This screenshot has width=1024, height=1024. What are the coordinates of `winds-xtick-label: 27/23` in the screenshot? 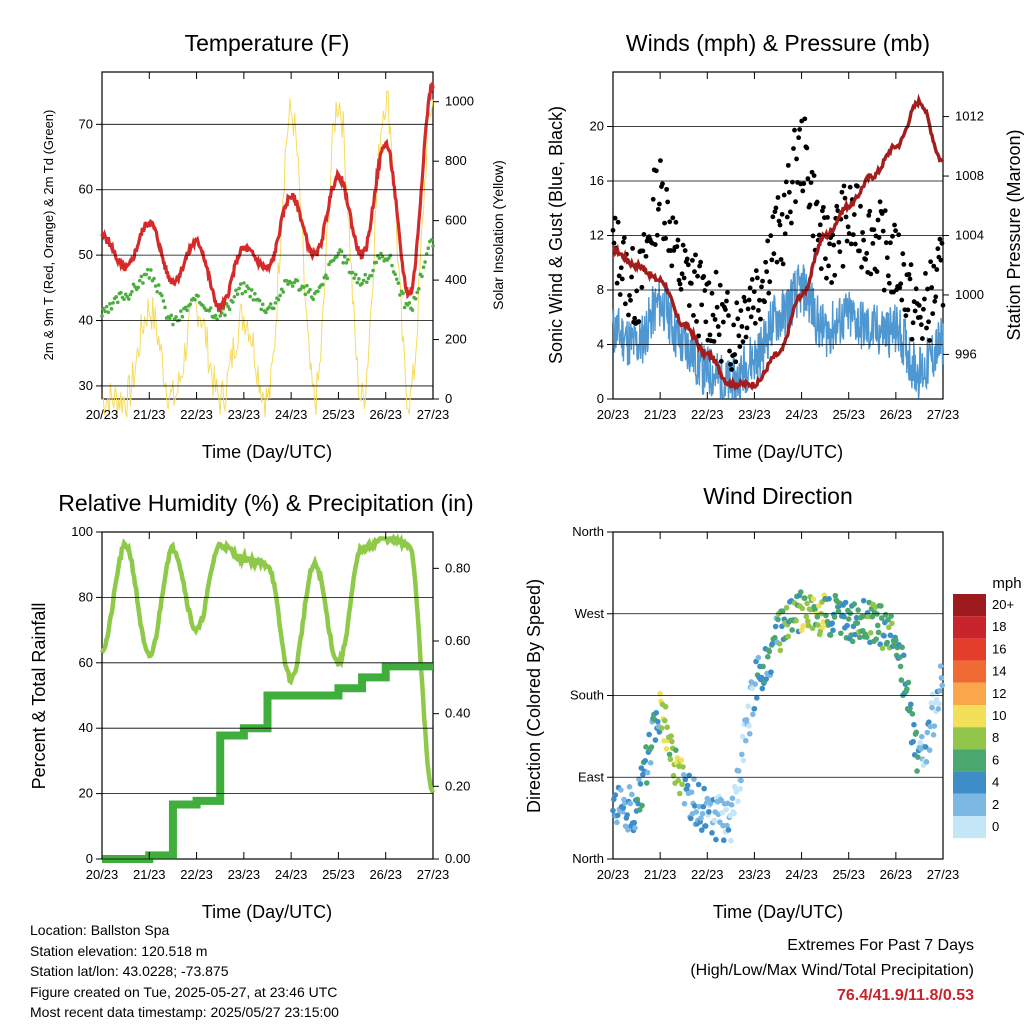 It's located at (943, 414).